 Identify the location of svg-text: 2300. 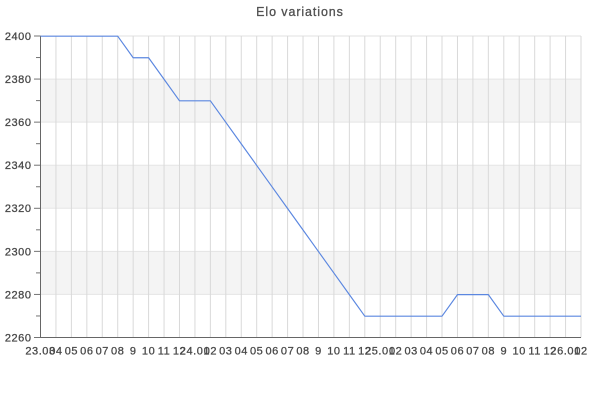
(18, 252).